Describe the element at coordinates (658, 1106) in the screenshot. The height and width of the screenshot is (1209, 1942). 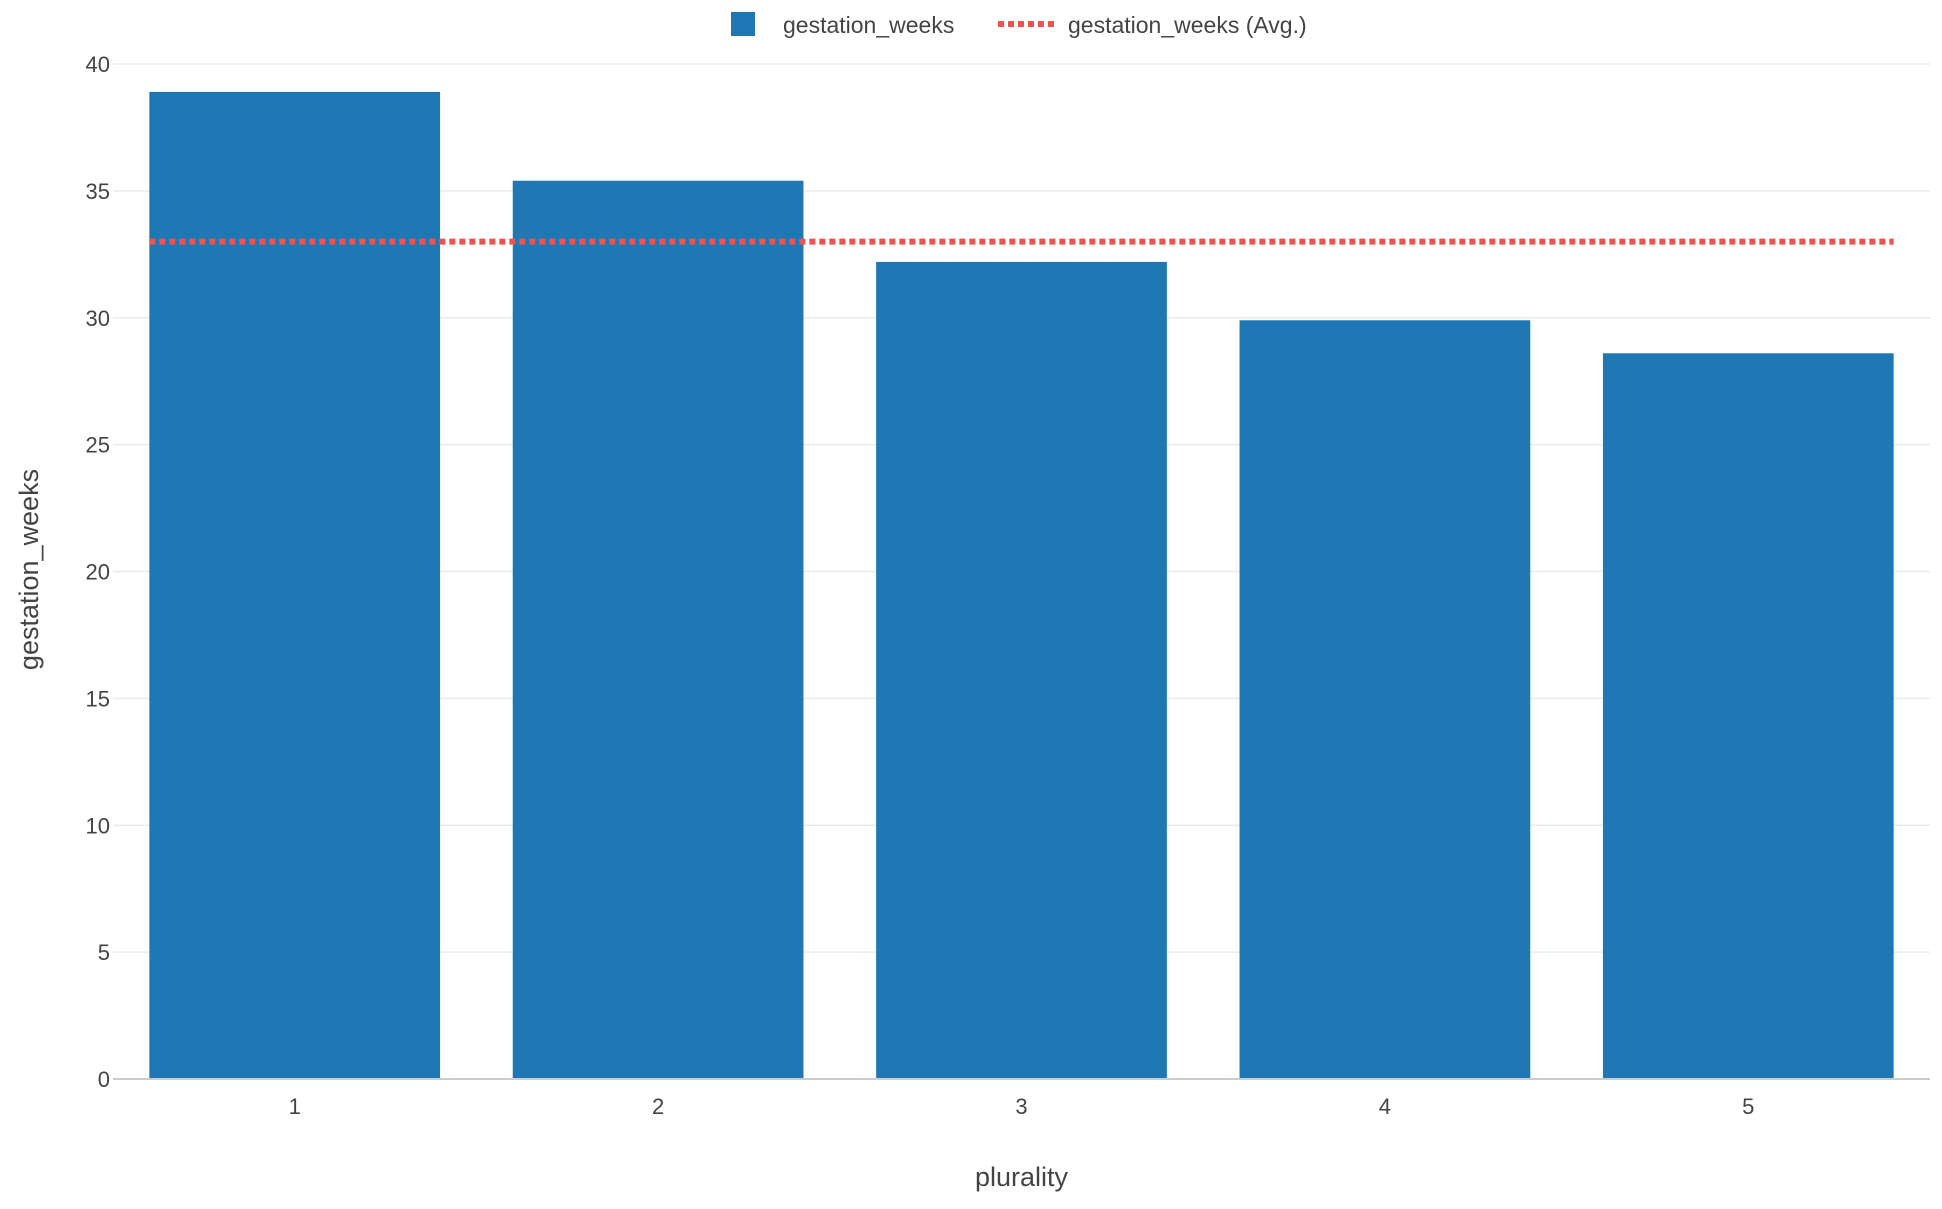
I see `x-tick-label: 2` at that location.